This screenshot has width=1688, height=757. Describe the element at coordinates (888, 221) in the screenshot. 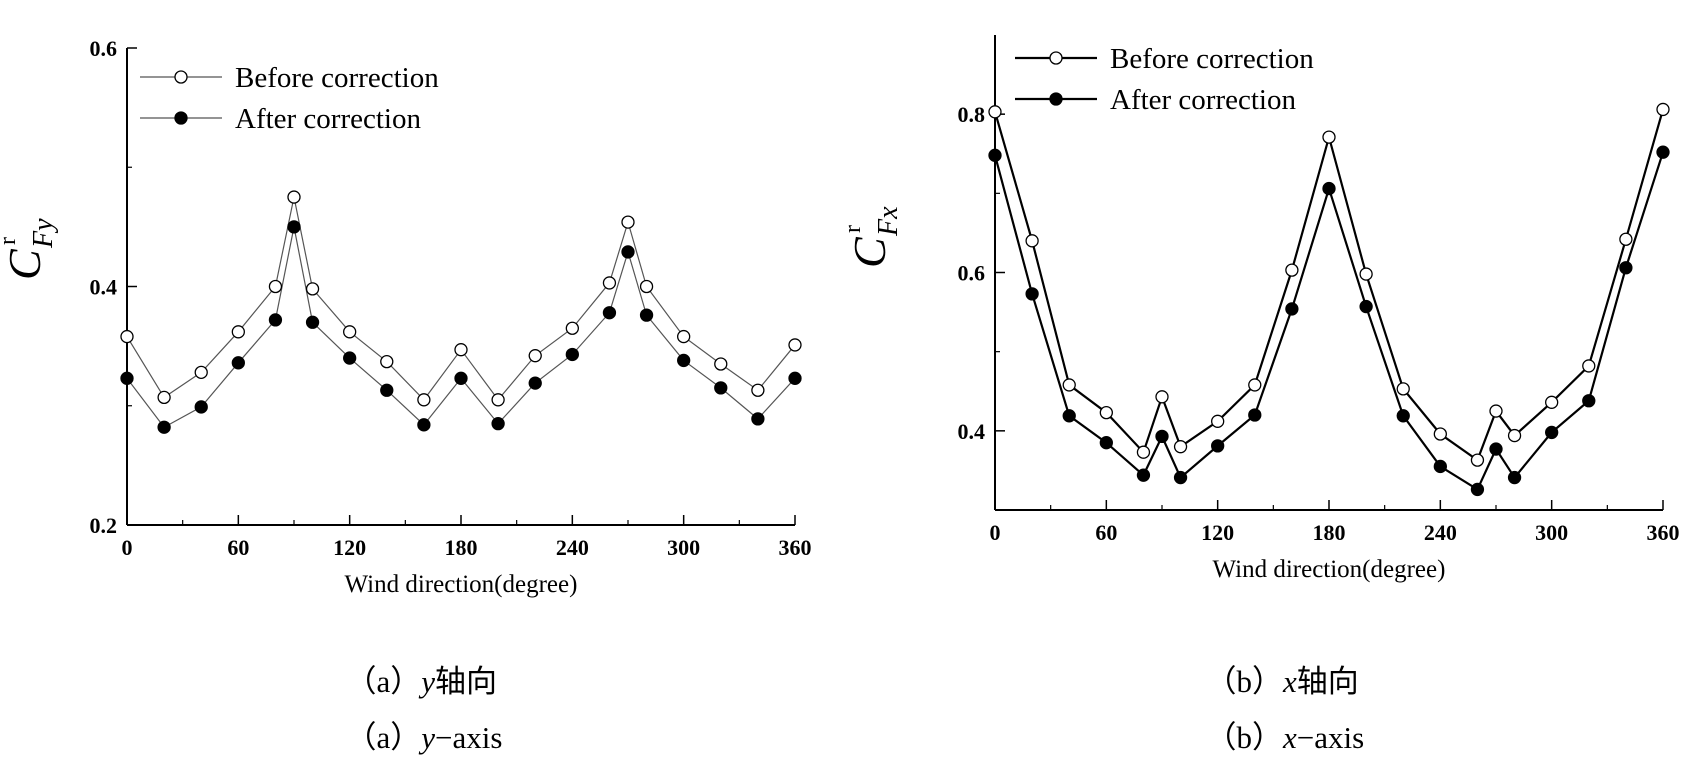

I see `y-axis-label-subscript: Fx` at that location.